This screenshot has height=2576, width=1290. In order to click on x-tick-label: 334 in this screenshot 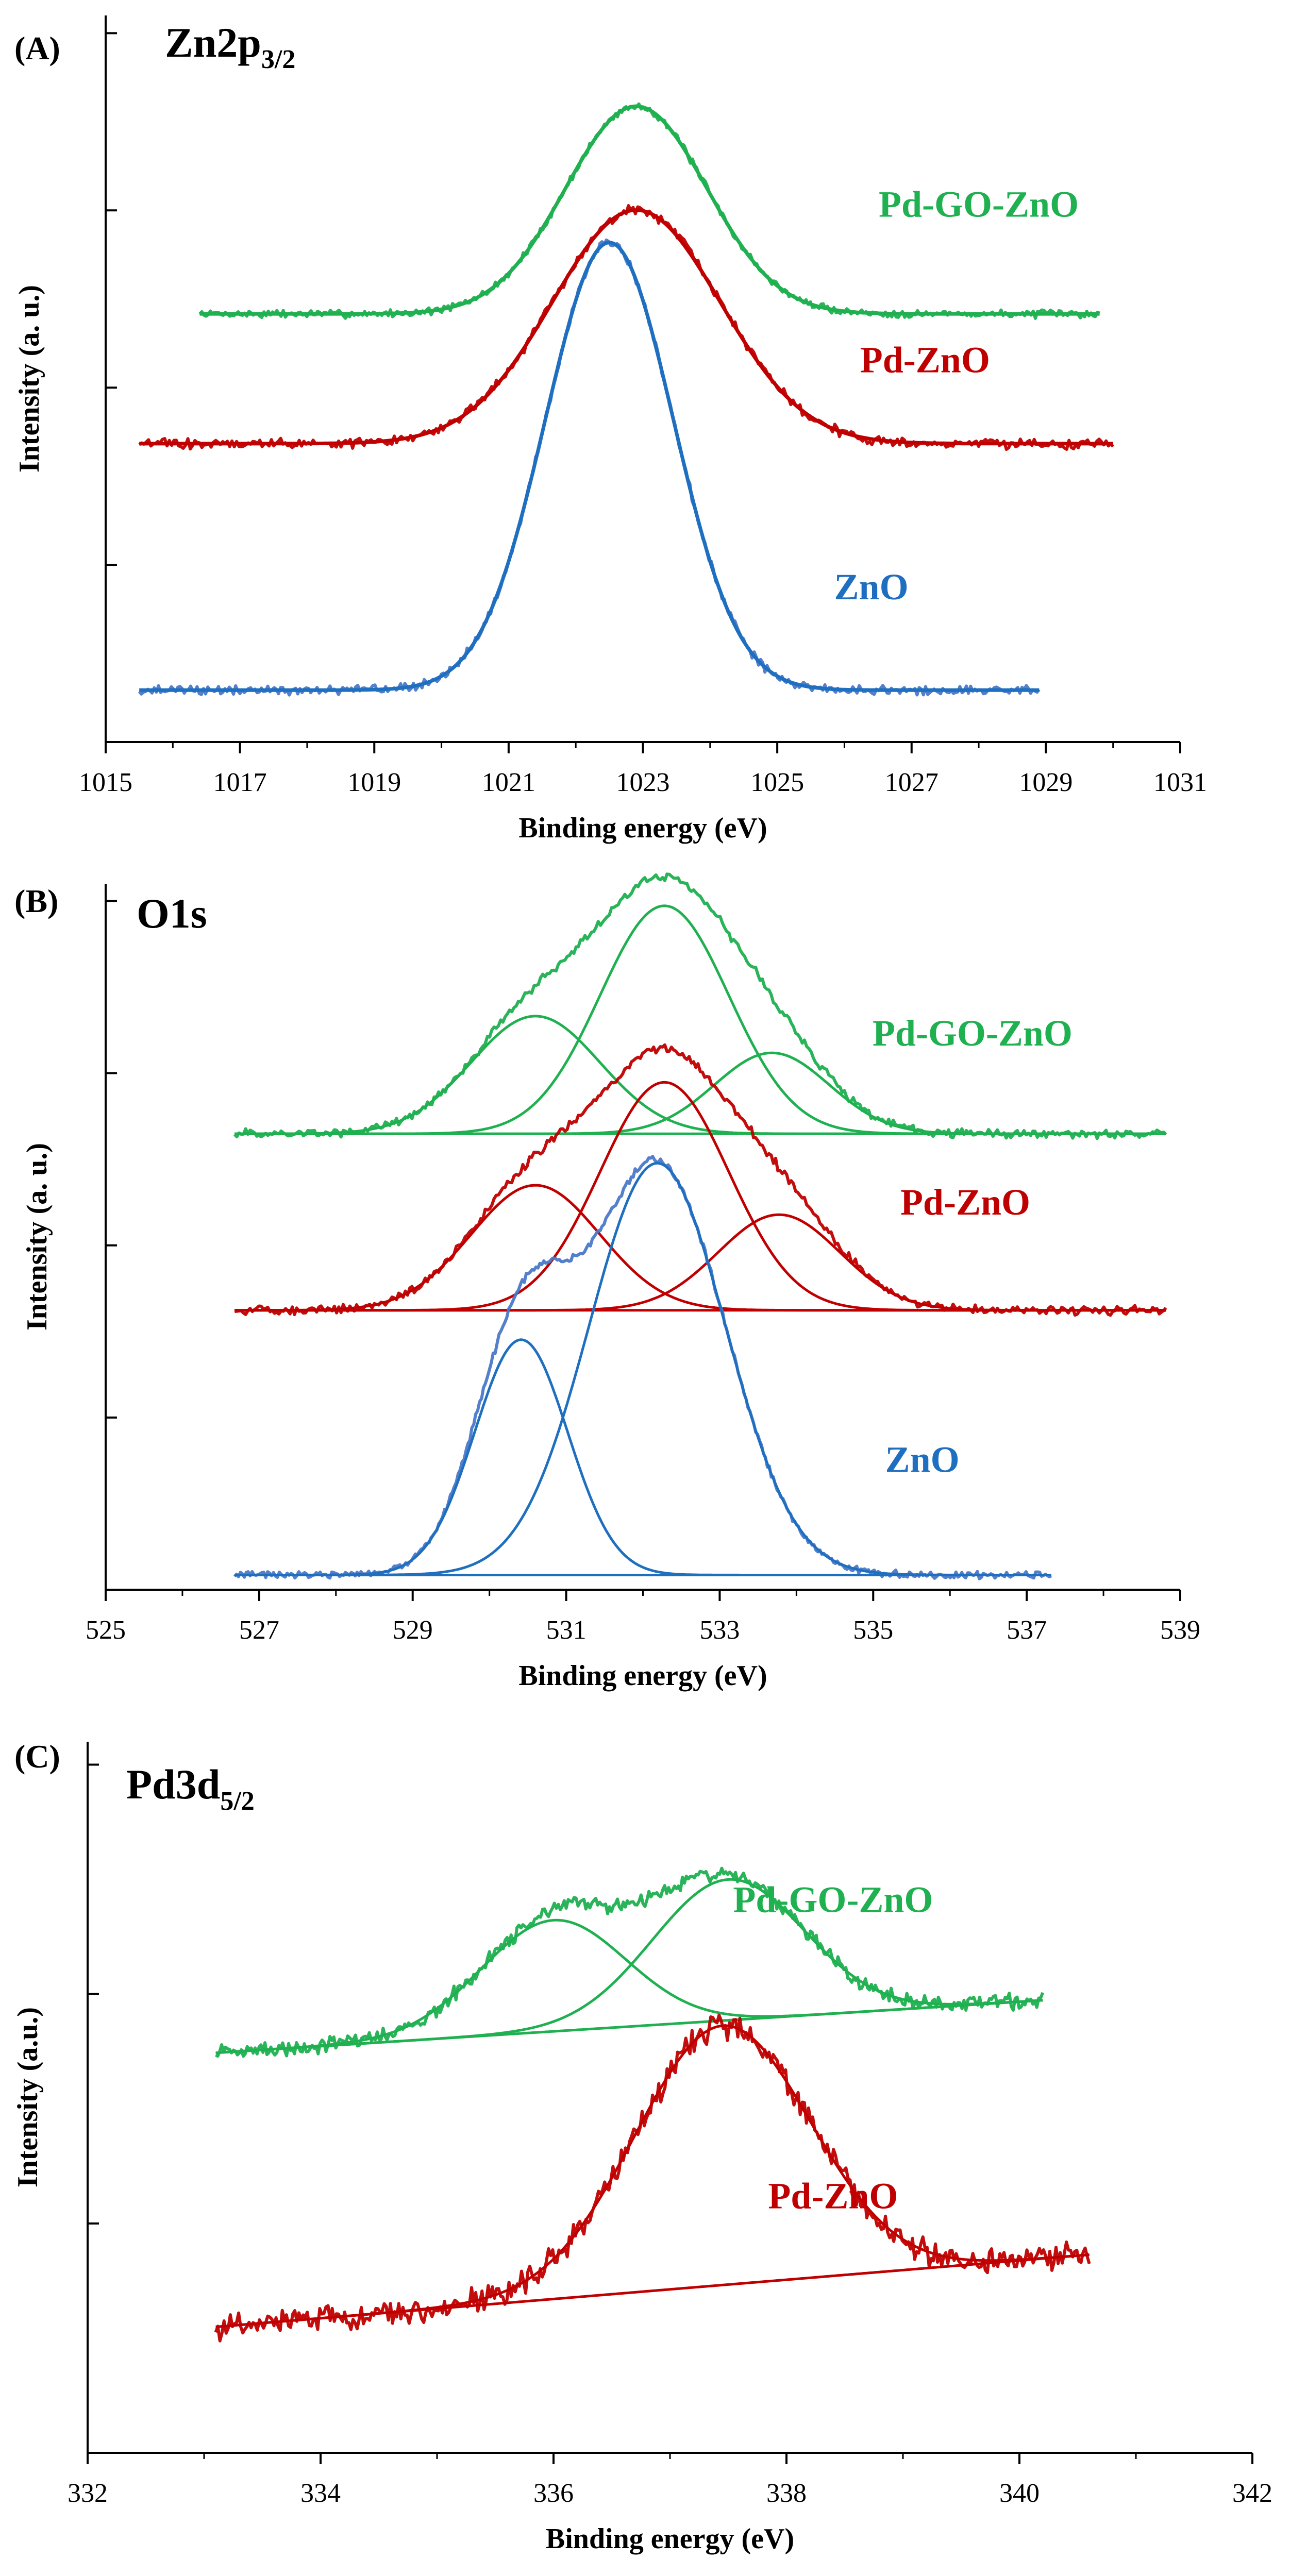, I will do `click(320, 2493)`.